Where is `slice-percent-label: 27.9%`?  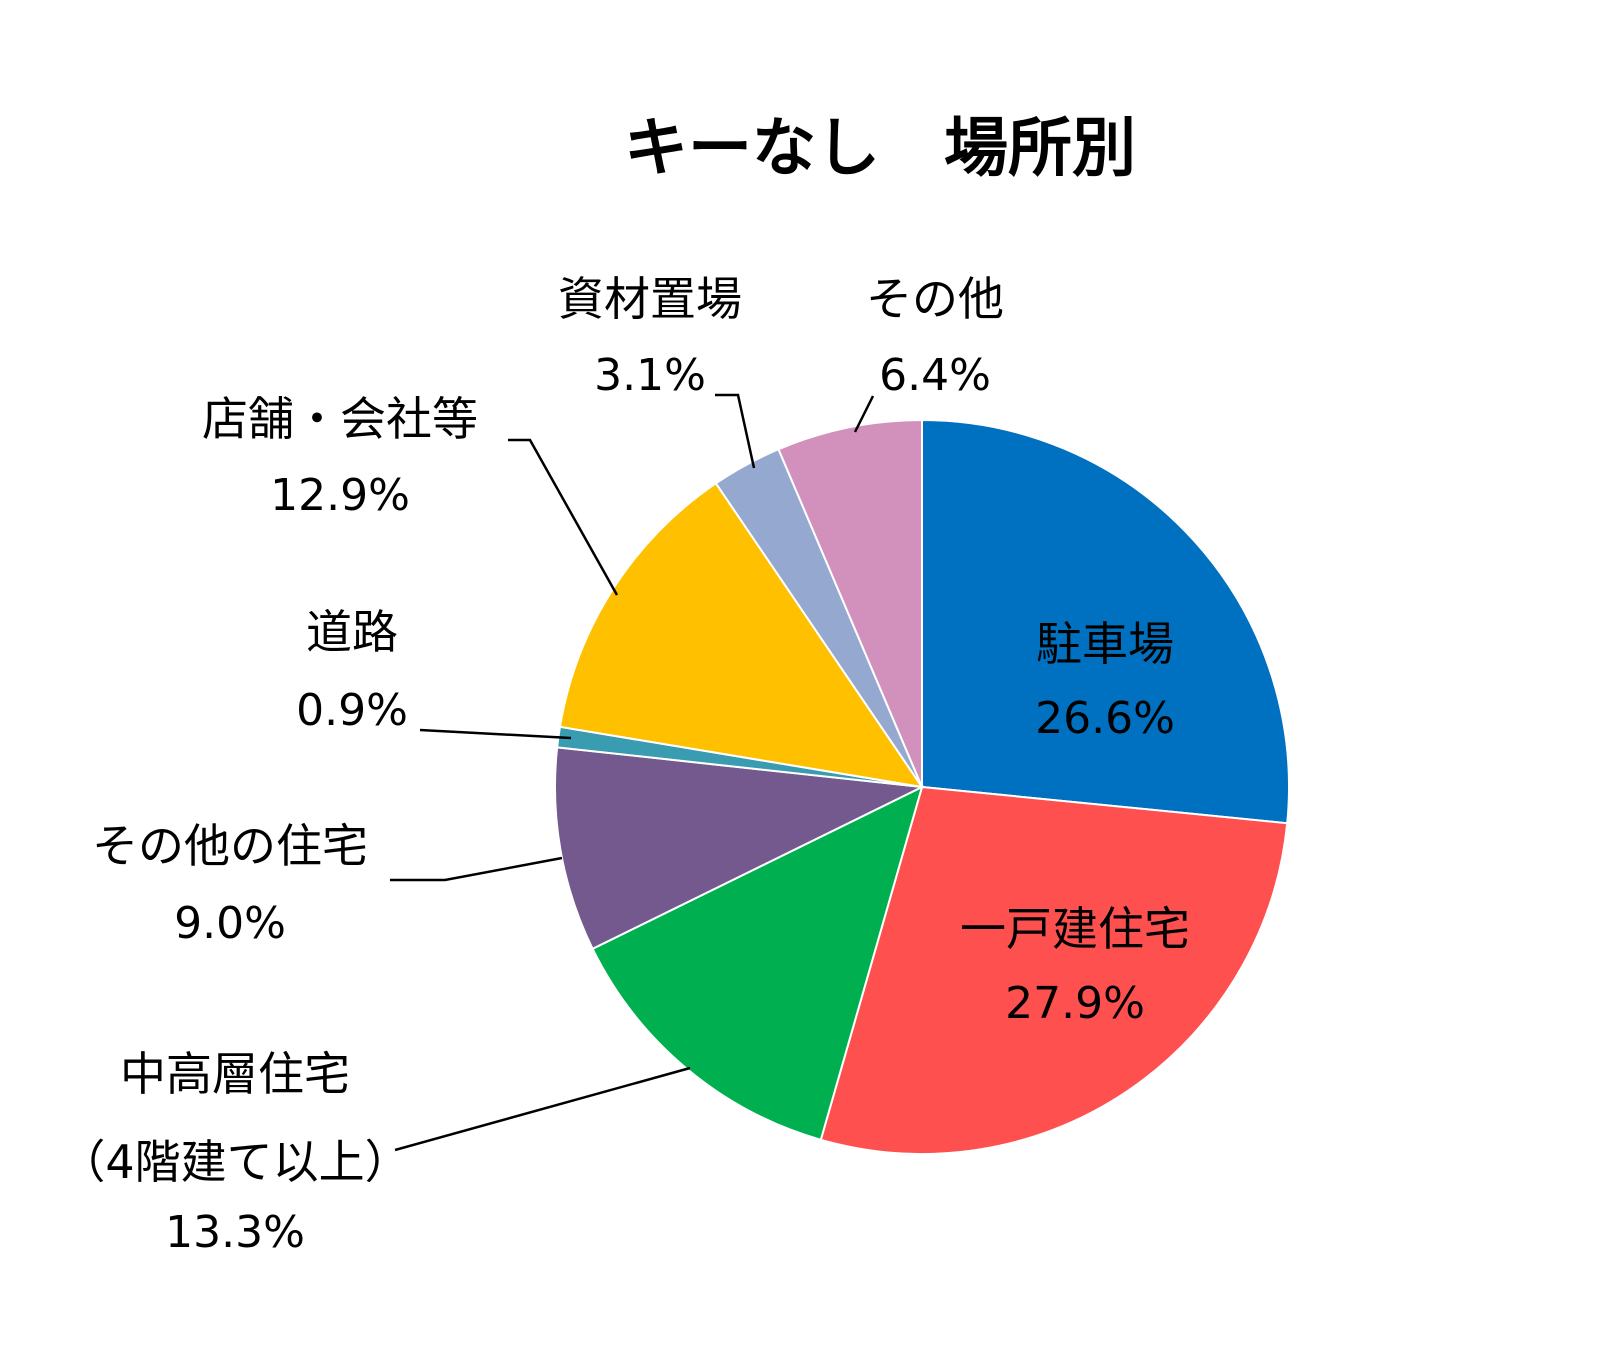 slice-percent-label: 27.9% is located at coordinates (1075, 1003).